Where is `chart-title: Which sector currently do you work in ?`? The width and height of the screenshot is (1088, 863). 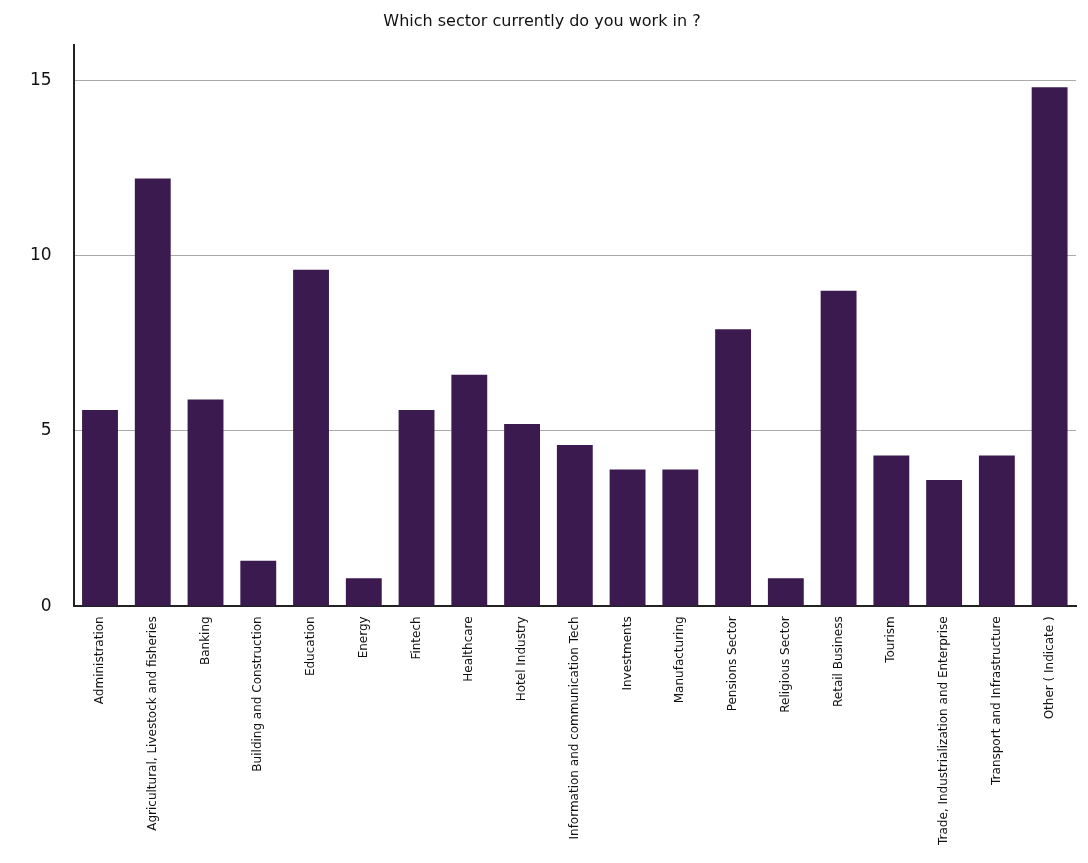 chart-title: Which sector currently do you work in ? is located at coordinates (542, 20).